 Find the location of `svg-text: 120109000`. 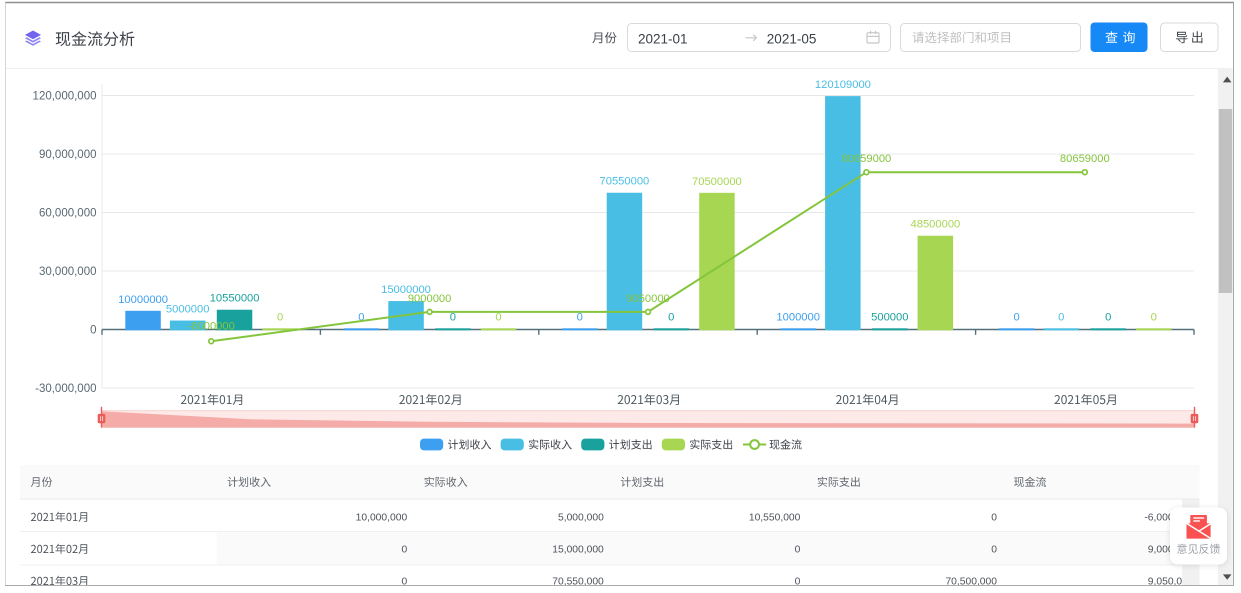

svg-text: 120109000 is located at coordinates (843, 85).